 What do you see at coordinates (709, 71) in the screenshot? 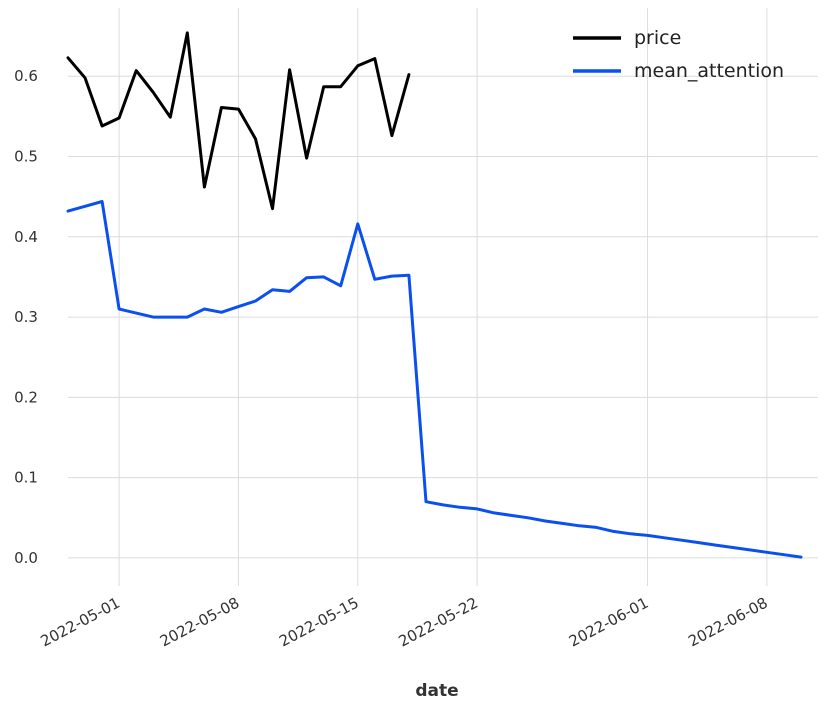
I see `legend-label-mean-attention: mean_attention` at bounding box center [709, 71].